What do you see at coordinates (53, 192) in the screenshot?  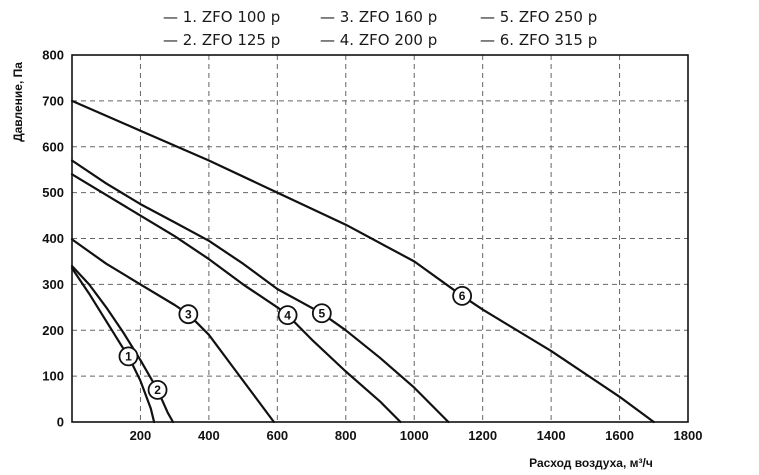 I see `y-tick-label: 500` at bounding box center [53, 192].